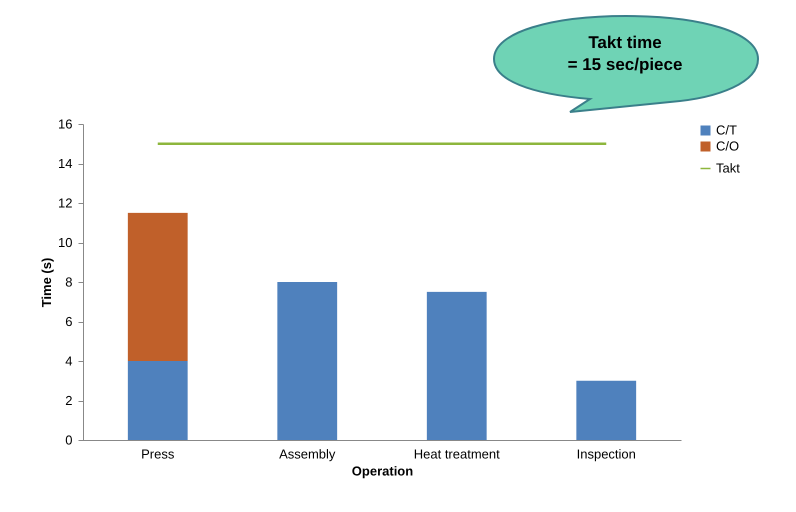 This screenshot has width=796, height=512. What do you see at coordinates (158, 454) in the screenshot?
I see `x-tick-label: Press` at bounding box center [158, 454].